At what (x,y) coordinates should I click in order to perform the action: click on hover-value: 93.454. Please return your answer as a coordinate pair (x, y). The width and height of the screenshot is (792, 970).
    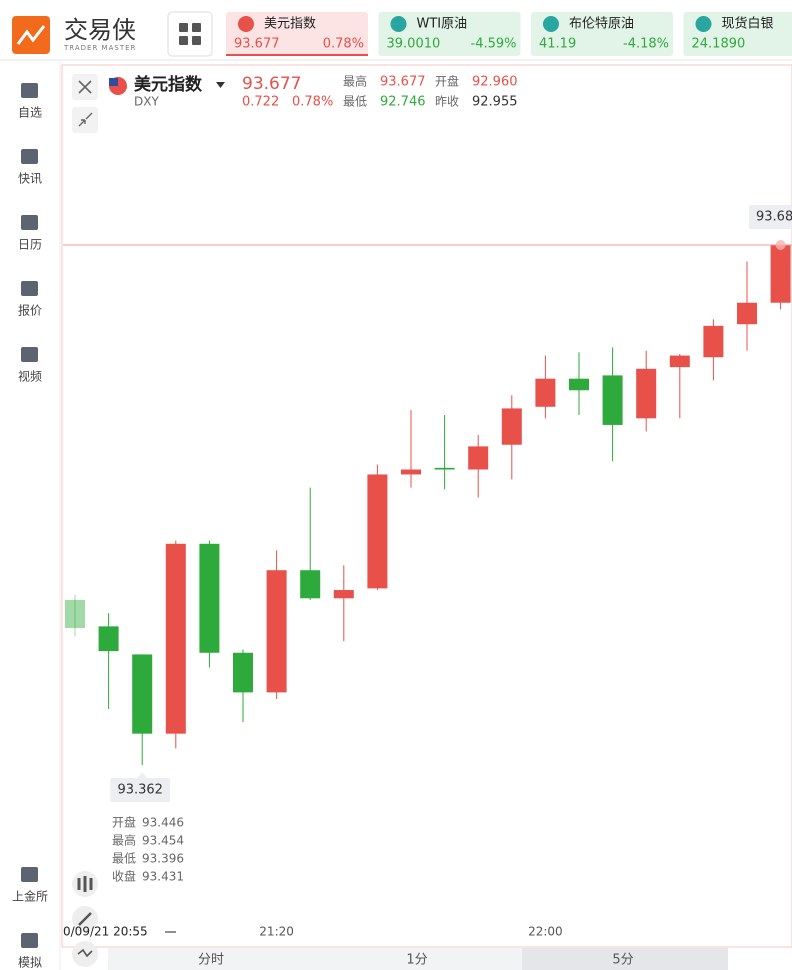
    Looking at the image, I should click on (163, 841).